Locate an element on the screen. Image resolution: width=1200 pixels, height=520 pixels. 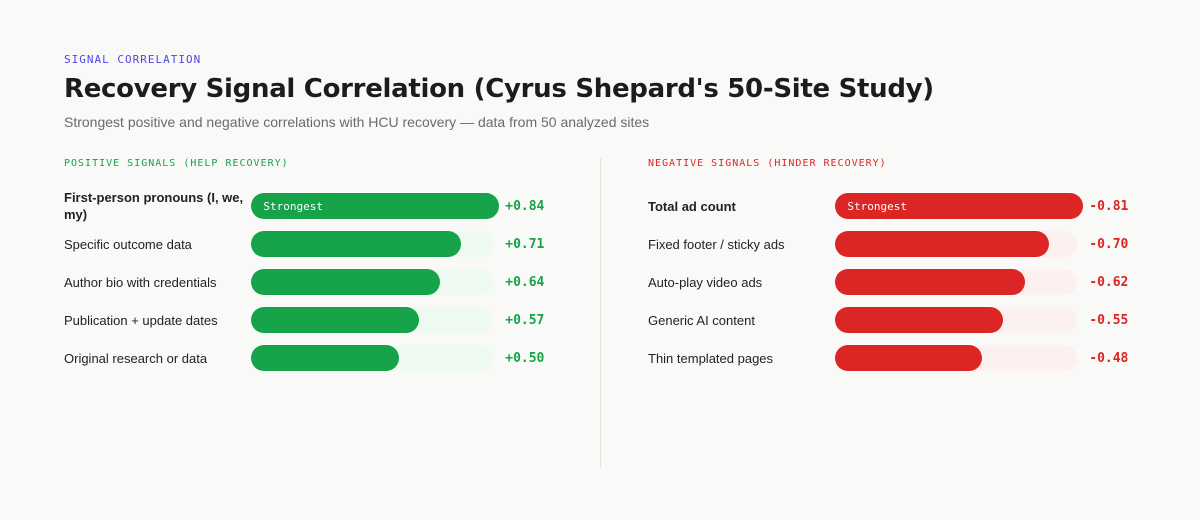
positive-correlation-value: +0.50 is located at coordinates (525, 358).